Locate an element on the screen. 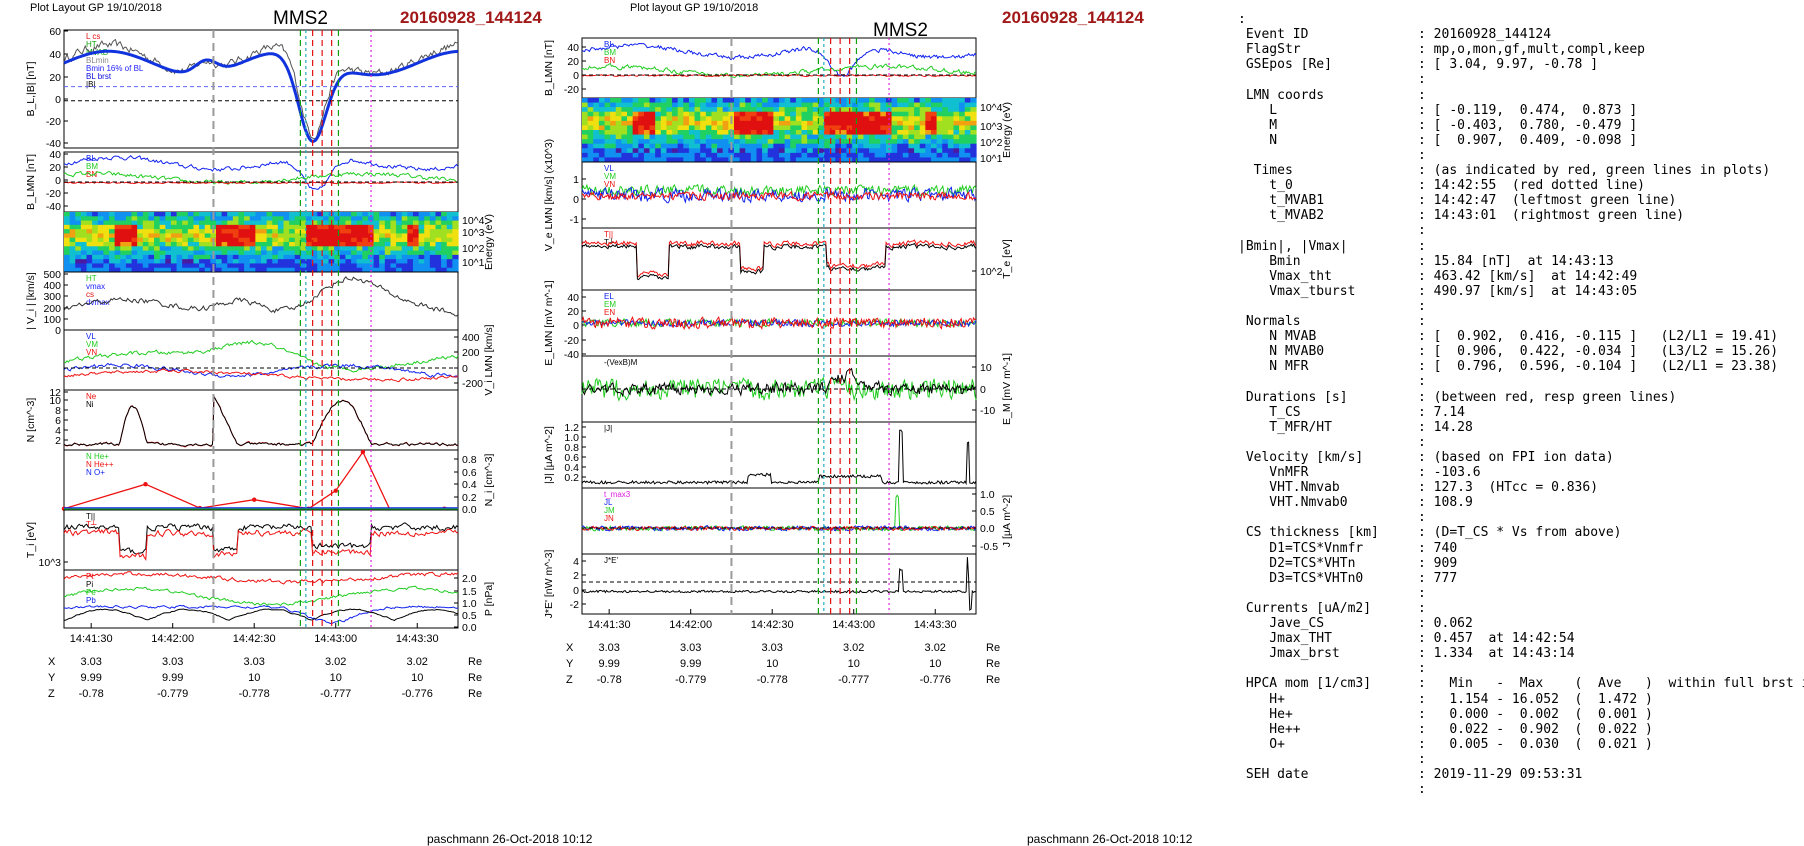 This screenshot has height=846, width=1804. y-axis-label: B_LMN [nT] is located at coordinates (549, 68).